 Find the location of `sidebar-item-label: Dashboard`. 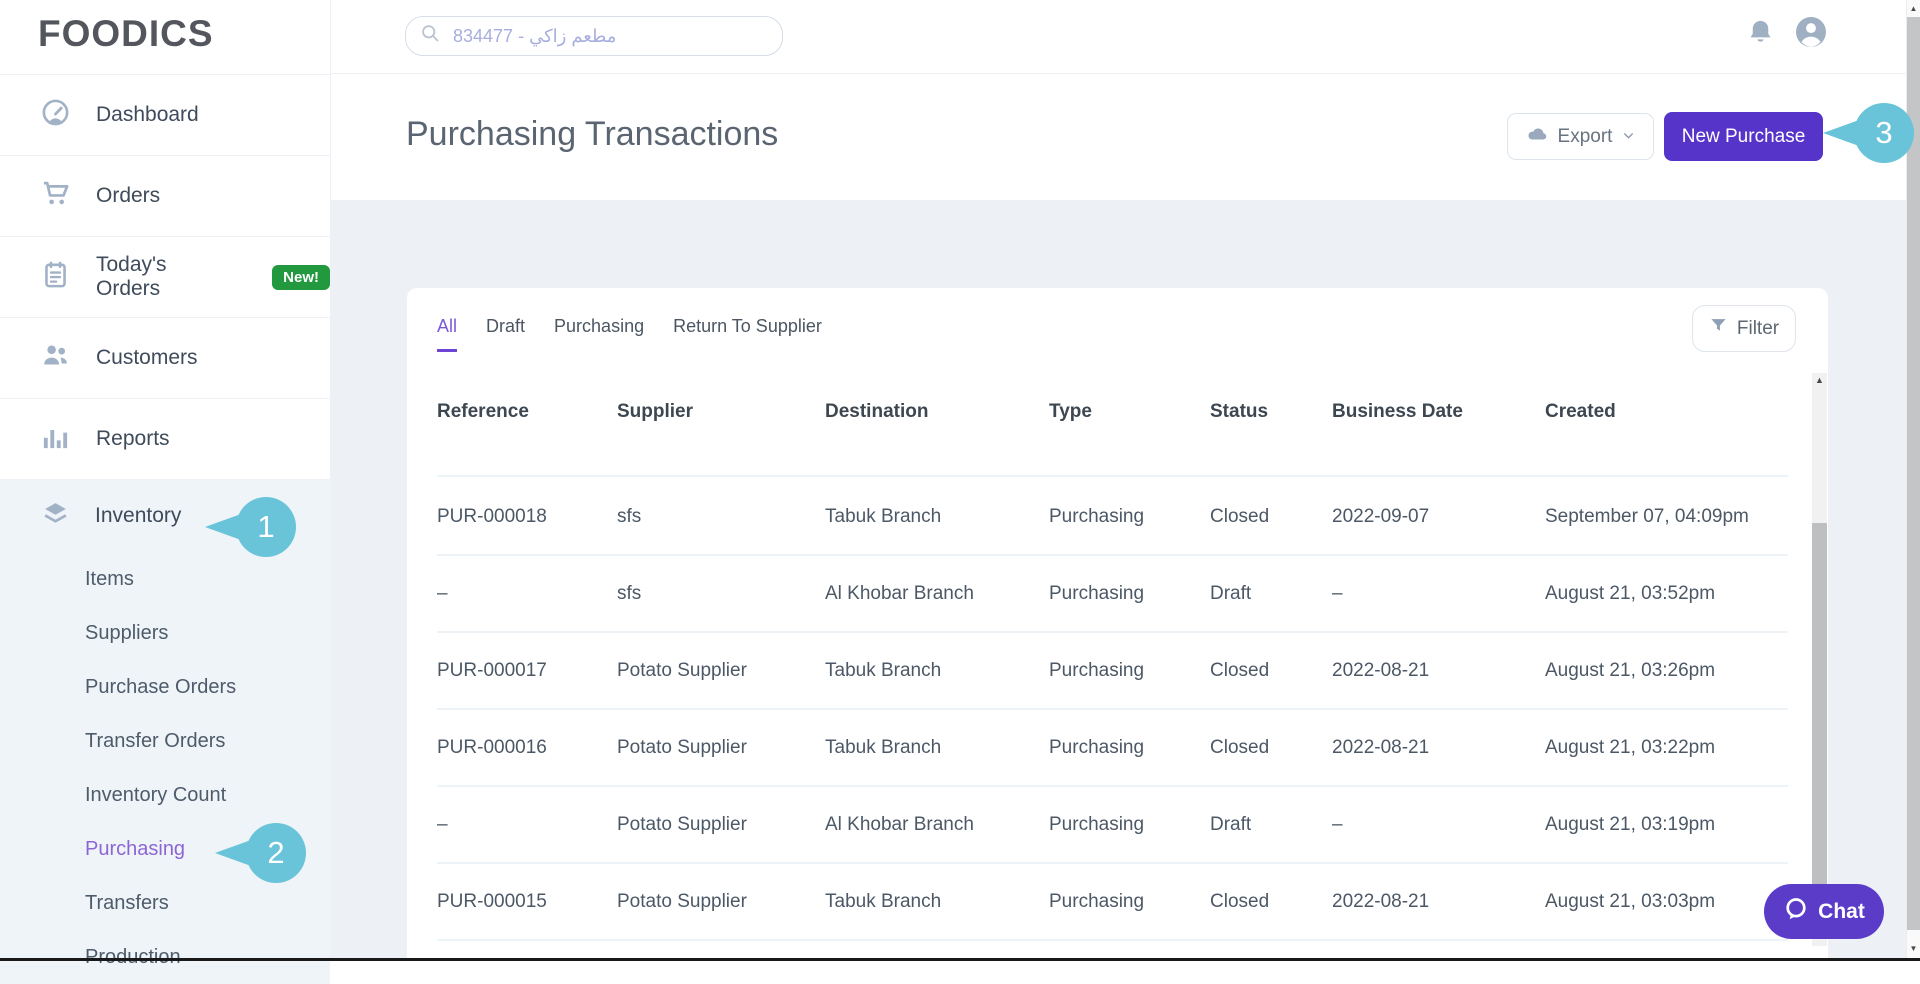

sidebar-item-label: Dashboard is located at coordinates (147, 114).